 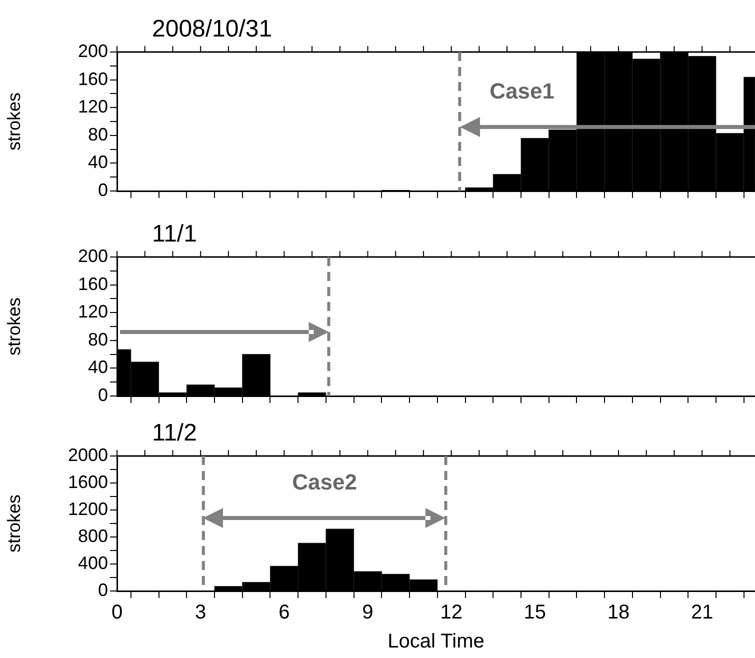 I want to click on y-tick-label: 1200, so click(x=88, y=508).